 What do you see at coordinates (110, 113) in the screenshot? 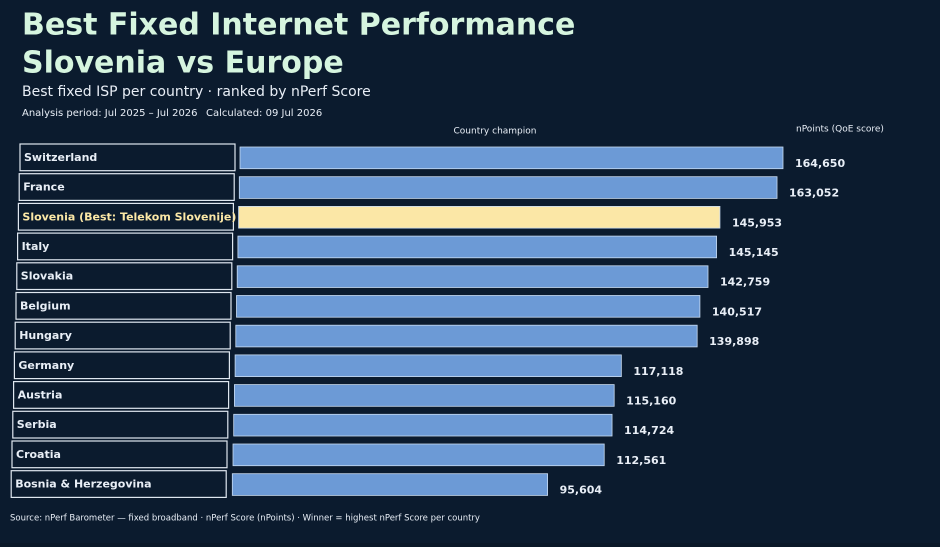
I see `analysis-period: Analysis period: Jul 2025 – Jul 2026` at bounding box center [110, 113].